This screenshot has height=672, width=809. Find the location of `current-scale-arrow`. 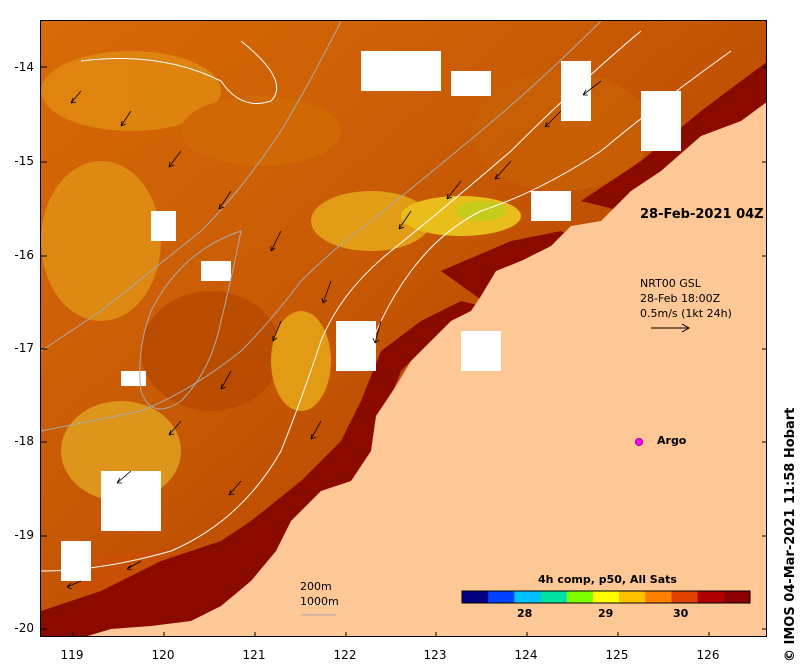

current-scale-arrow is located at coordinates (671, 328).